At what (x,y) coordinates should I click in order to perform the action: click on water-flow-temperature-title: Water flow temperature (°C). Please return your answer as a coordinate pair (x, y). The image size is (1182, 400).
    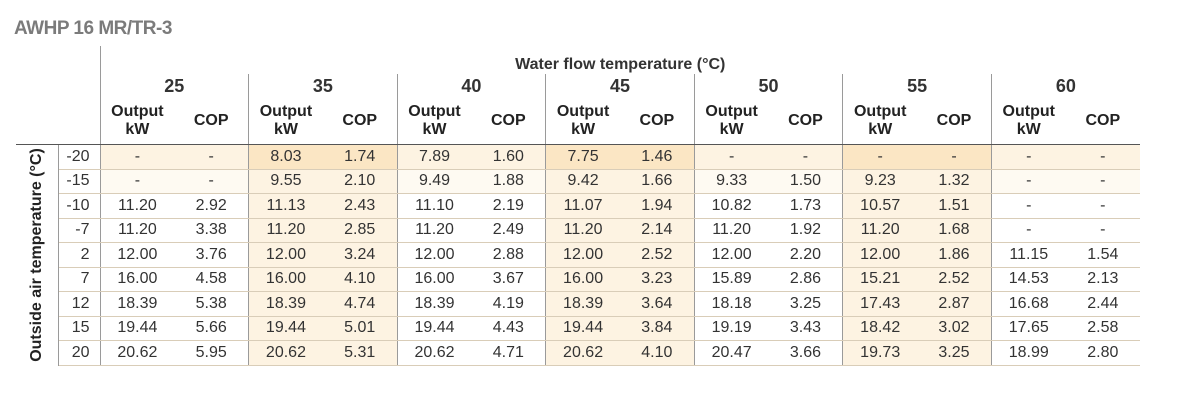
    Looking at the image, I should click on (620, 64).